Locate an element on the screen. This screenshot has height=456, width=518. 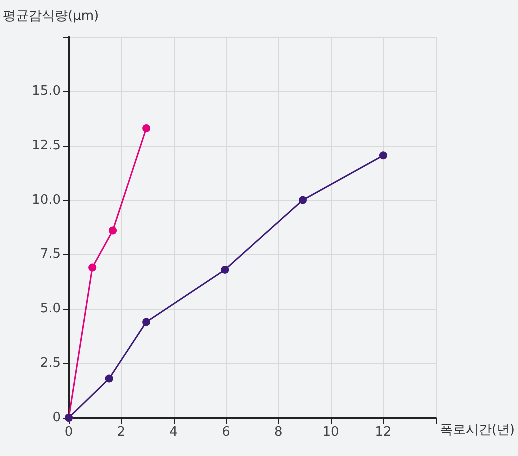
y-tick-label: 7.5 is located at coordinates (50, 254).